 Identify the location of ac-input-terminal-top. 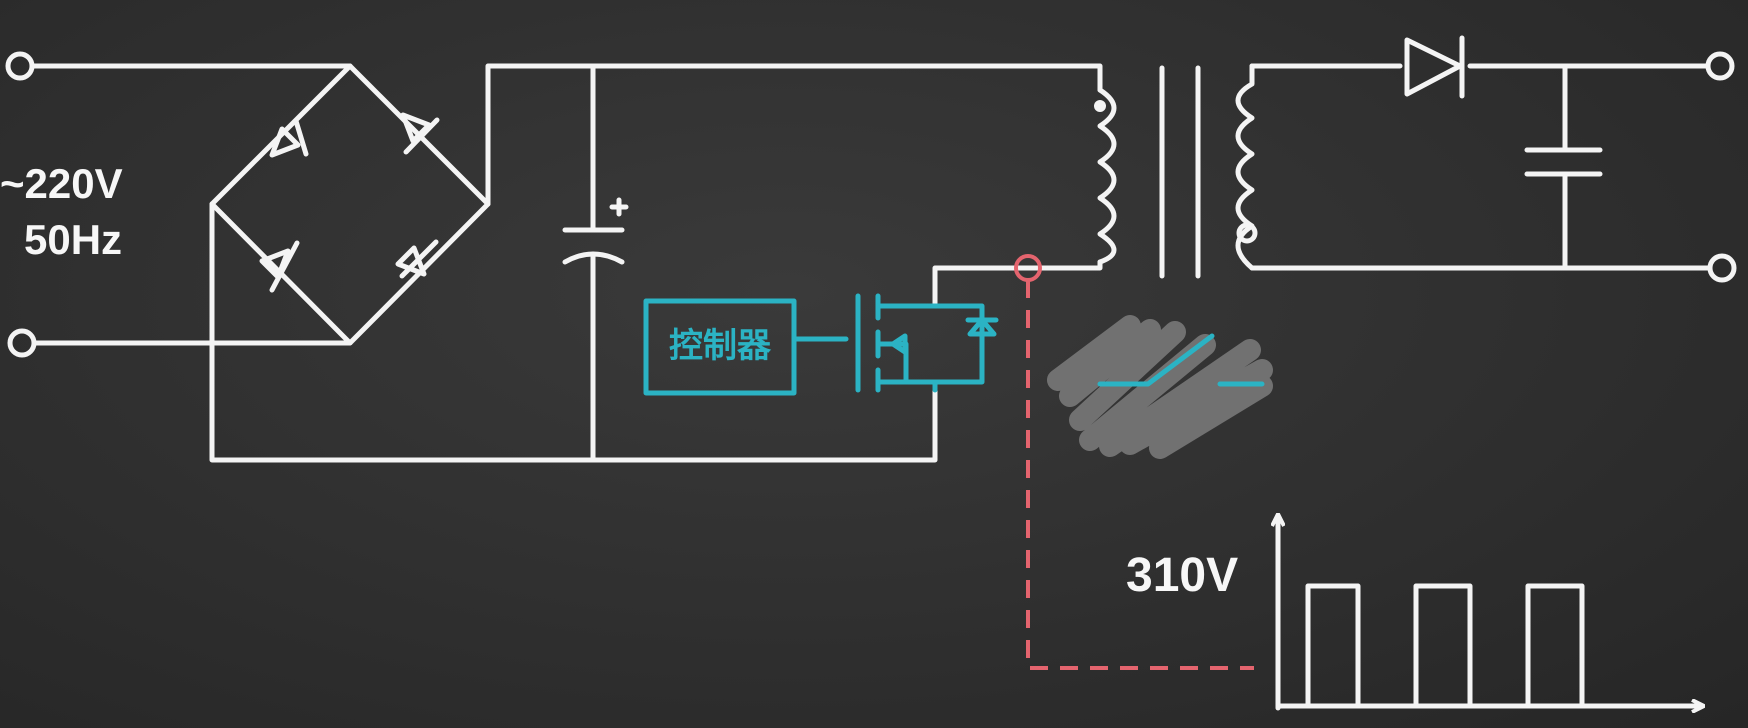
(20, 66).